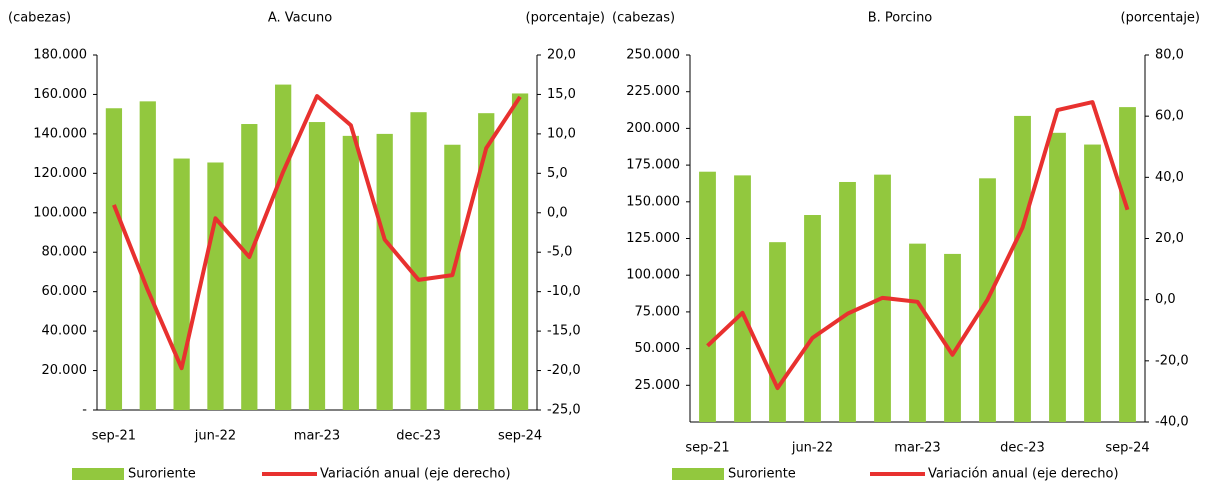 The image size is (1212, 493). What do you see at coordinates (65, 291) in the screenshot?
I see `y-tick-label: 60.000` at bounding box center [65, 291].